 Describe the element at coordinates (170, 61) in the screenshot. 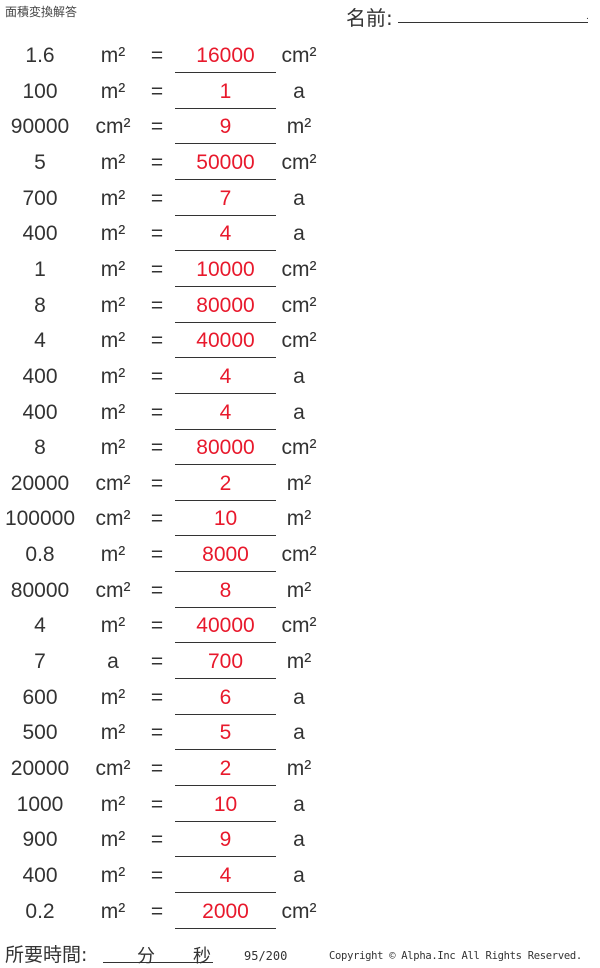

I see `problem-row: 1.6 m² = 16000 cm²` at that location.